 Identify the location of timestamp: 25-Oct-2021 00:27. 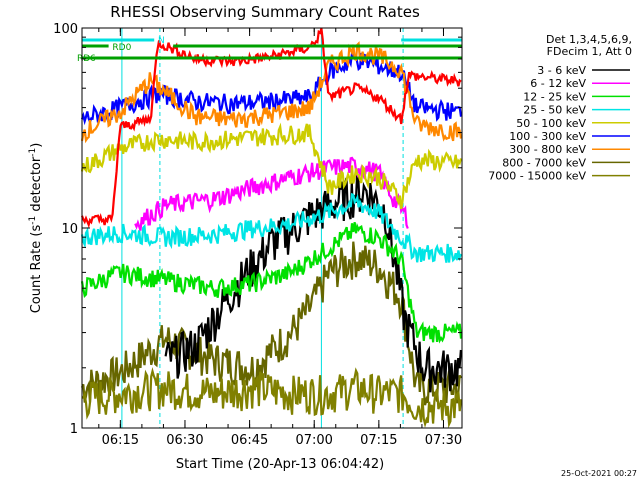
(599, 473).